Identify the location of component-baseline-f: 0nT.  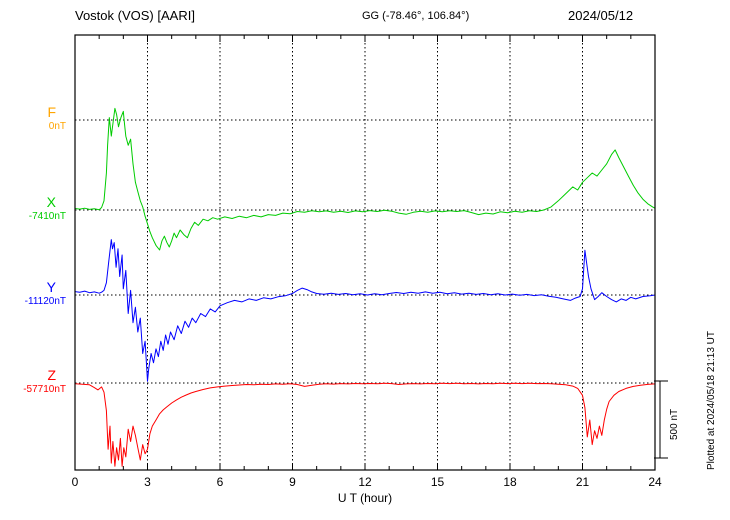
(57, 126).